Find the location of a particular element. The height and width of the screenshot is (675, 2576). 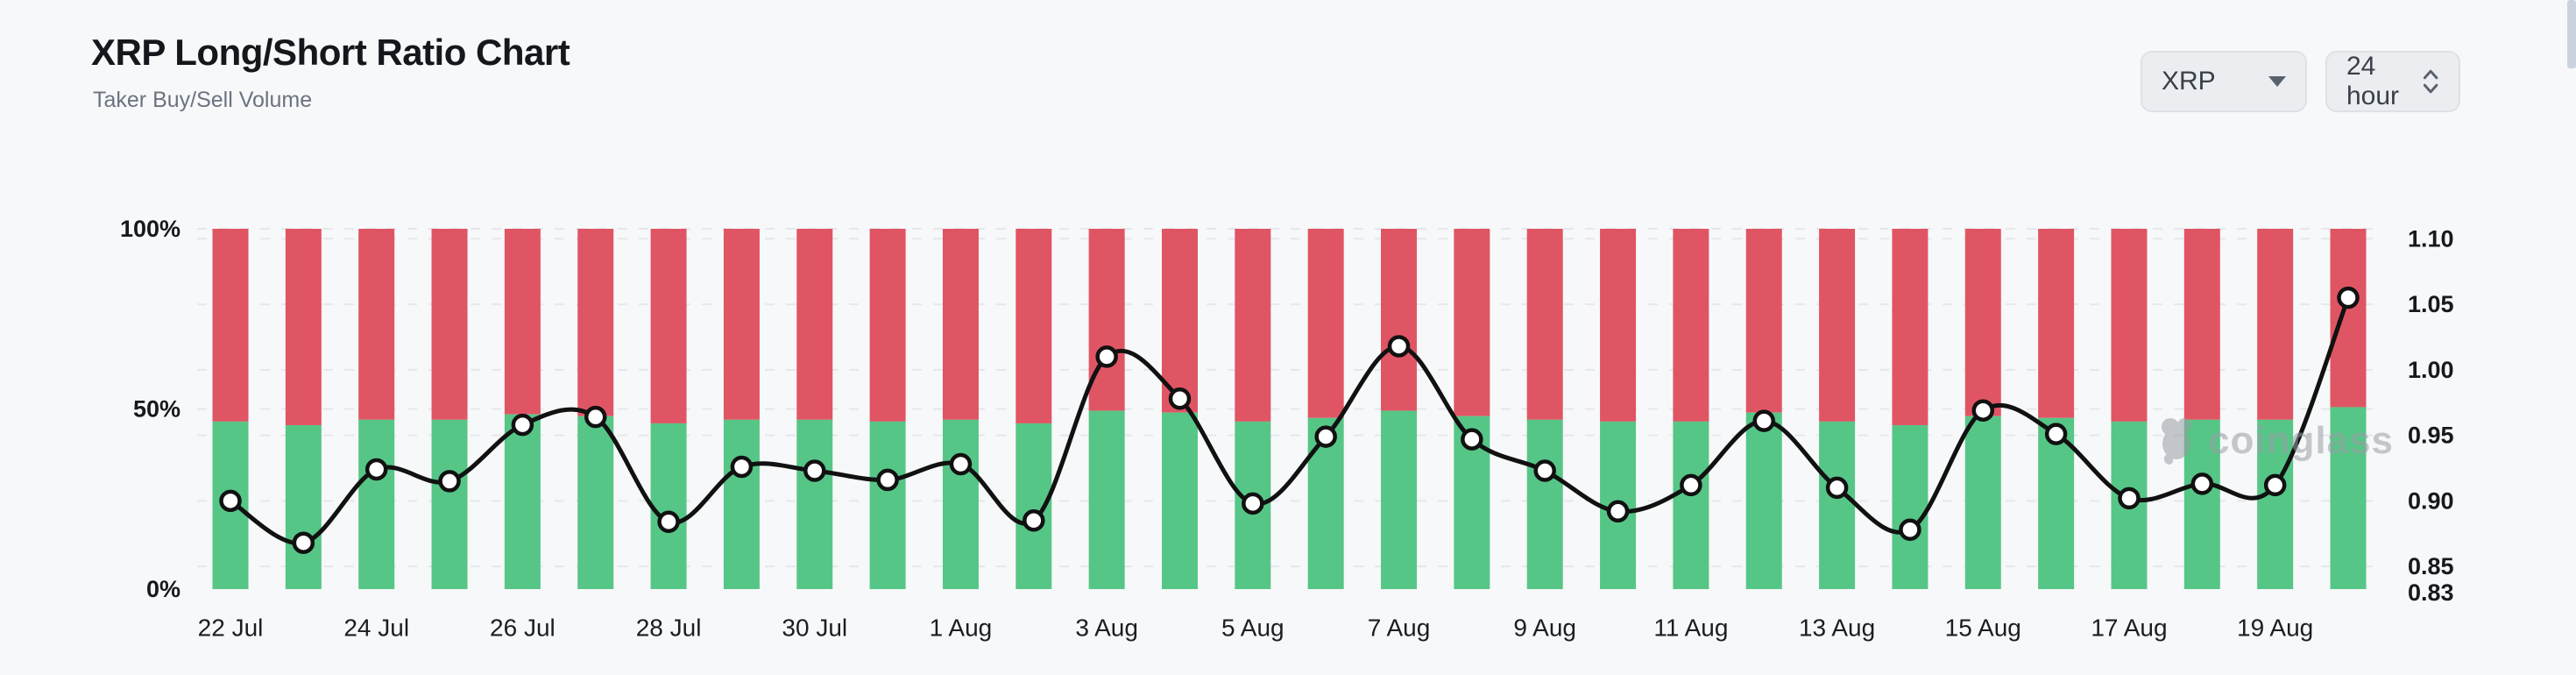

left-axis-label: 0% is located at coordinates (163, 589).